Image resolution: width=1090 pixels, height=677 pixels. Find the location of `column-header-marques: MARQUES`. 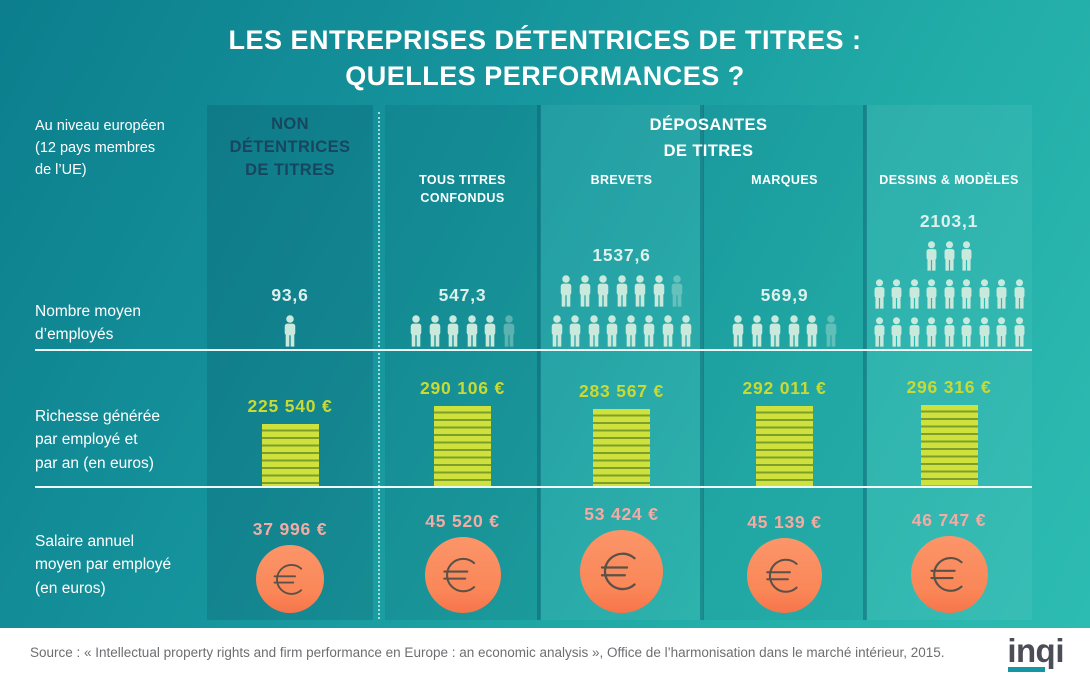

column-header-marques: MARQUES is located at coordinates (784, 180).